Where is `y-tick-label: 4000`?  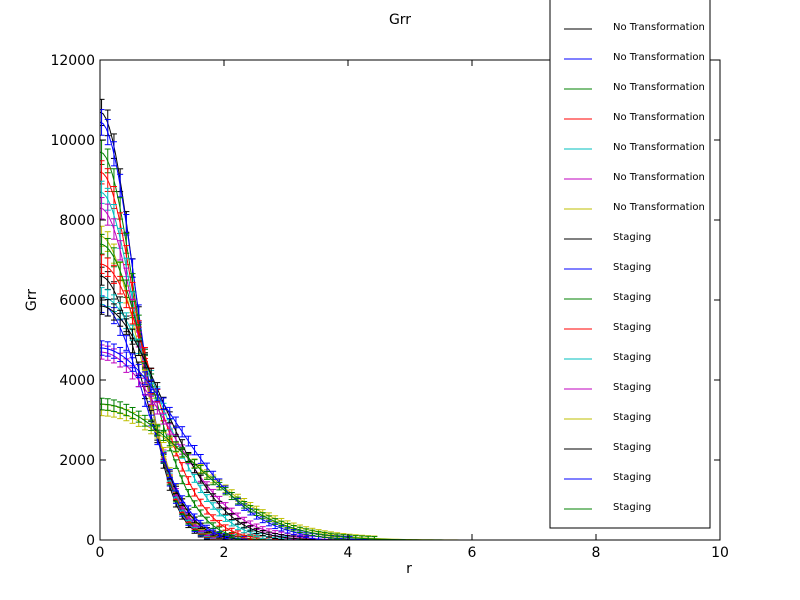 y-tick-label: 4000 is located at coordinates (77, 381).